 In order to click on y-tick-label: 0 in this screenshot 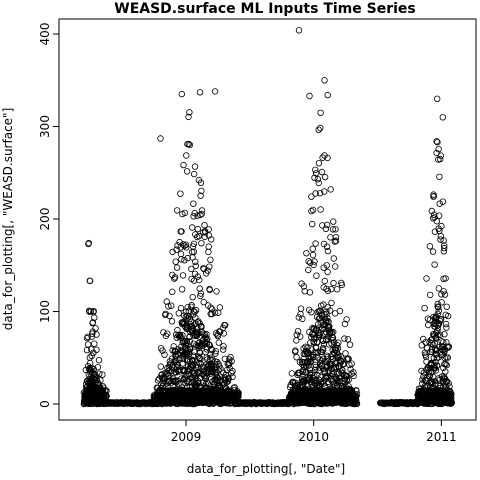, I will do `click(45, 404)`.